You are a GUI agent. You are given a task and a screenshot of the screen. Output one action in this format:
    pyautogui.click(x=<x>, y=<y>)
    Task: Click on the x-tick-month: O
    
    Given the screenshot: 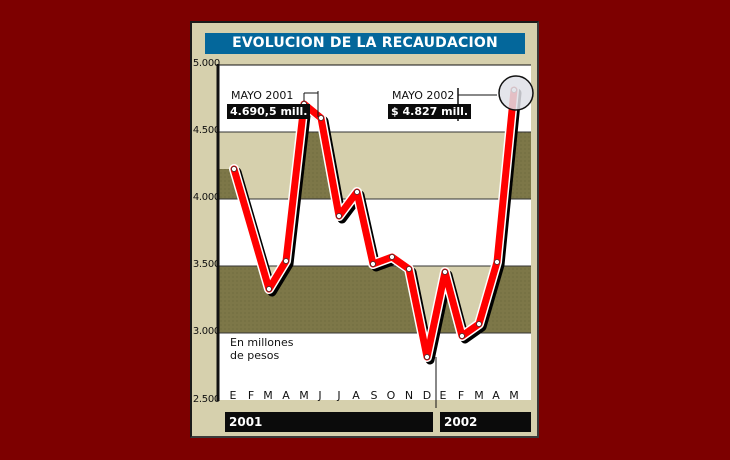 What is the action you would take?
    pyautogui.click(x=391, y=395)
    